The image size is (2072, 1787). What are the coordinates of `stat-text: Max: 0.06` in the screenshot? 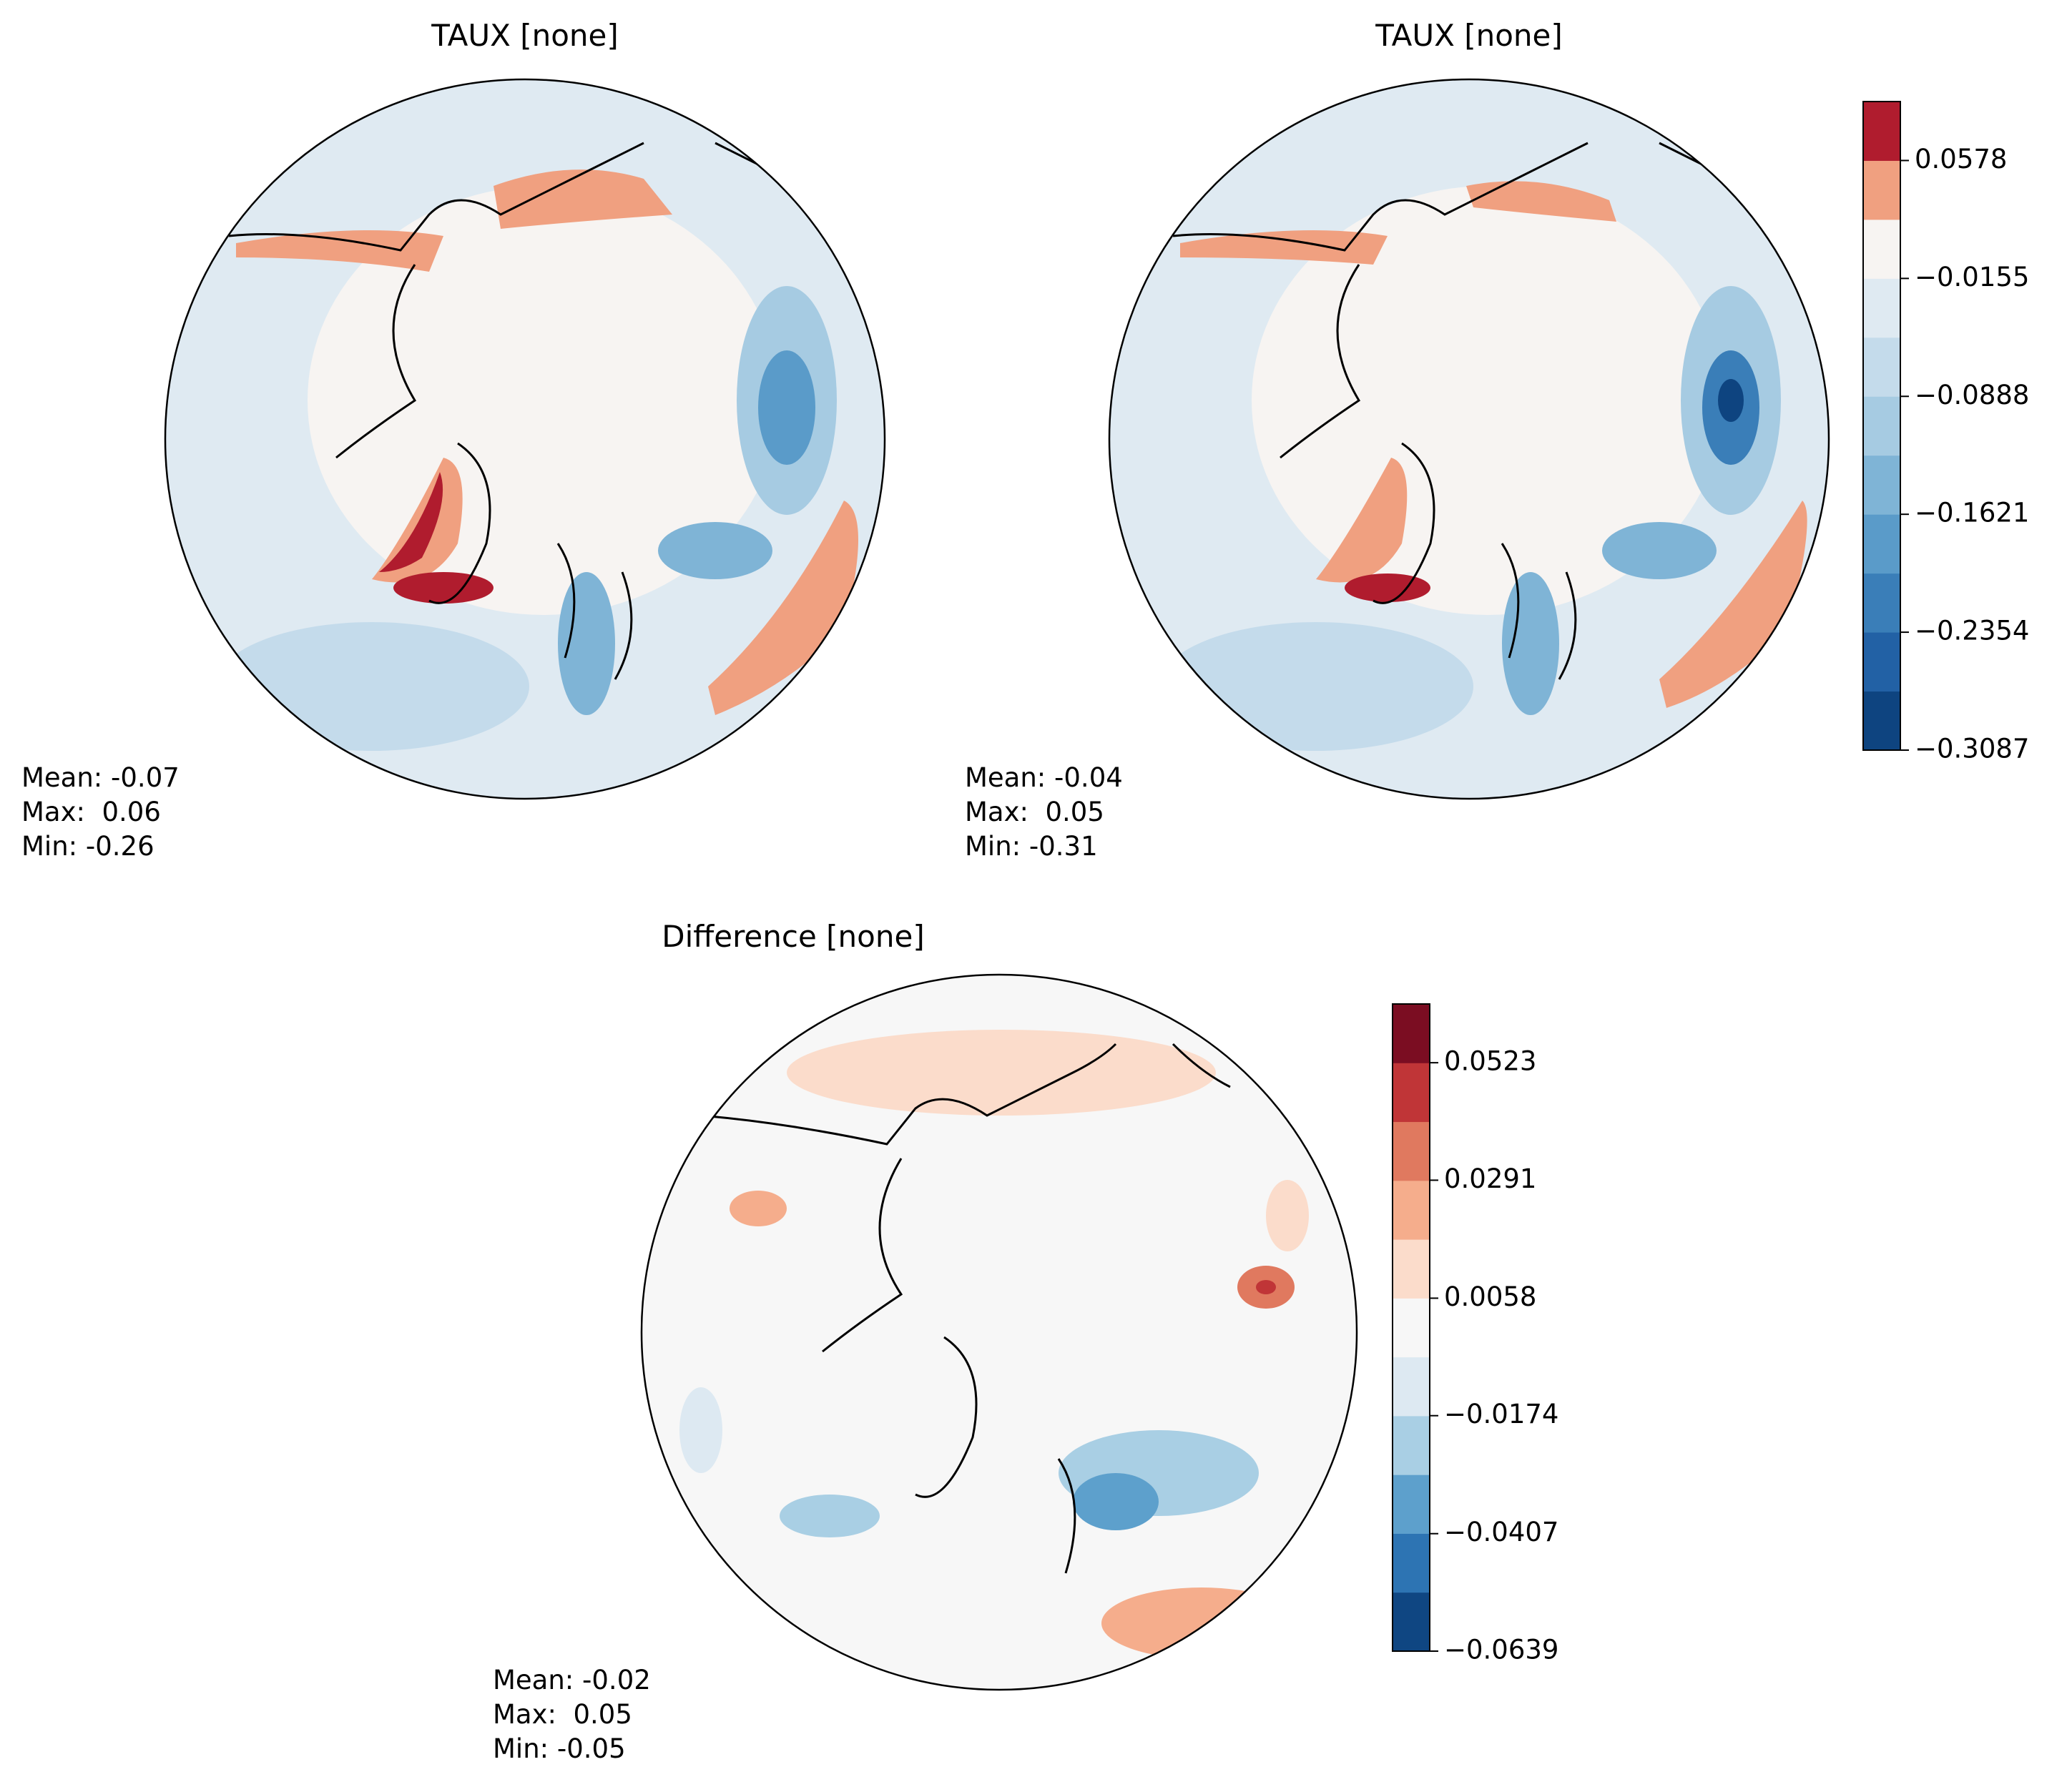 It's located at (91, 812).